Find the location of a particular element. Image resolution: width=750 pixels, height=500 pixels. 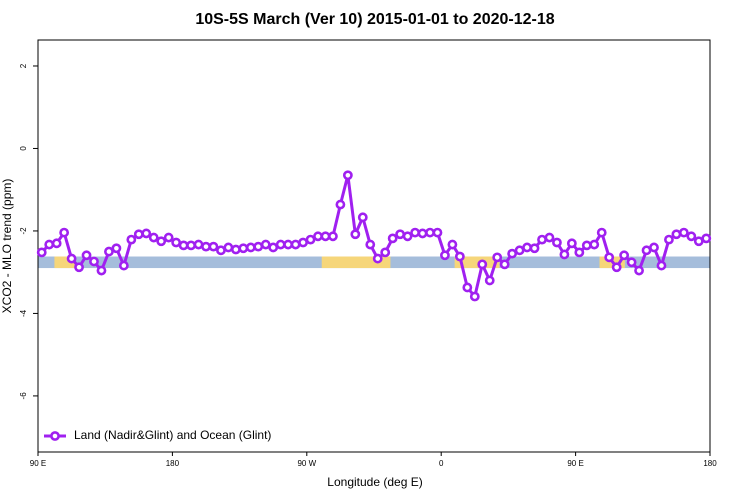

y-tick-label: 2 is located at coordinates (23, 65).